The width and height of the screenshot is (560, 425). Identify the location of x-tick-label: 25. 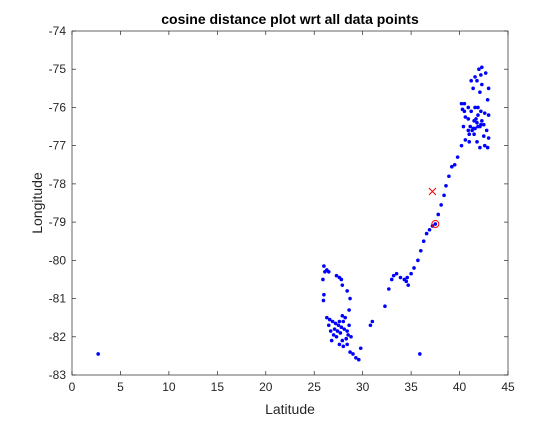
(315, 387).